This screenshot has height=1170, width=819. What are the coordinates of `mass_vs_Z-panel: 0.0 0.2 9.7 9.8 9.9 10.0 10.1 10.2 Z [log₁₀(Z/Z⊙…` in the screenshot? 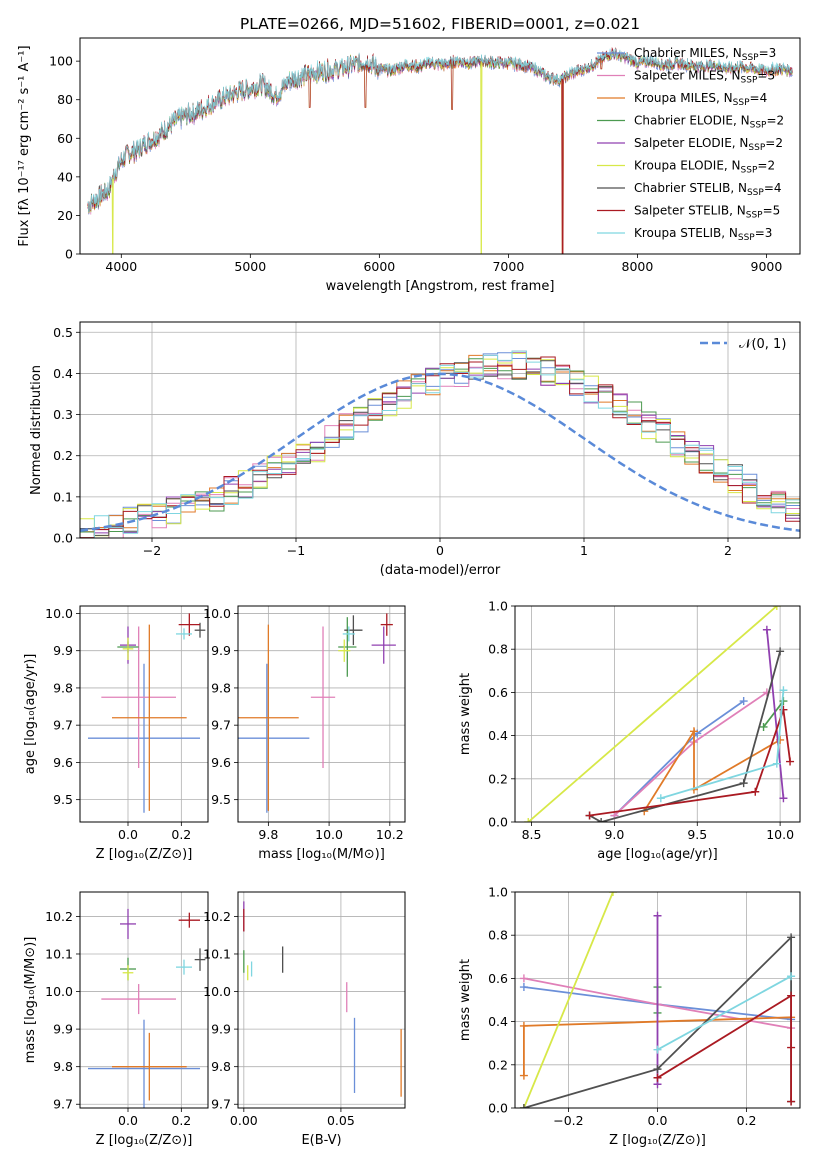 It's located at (116, 1019).